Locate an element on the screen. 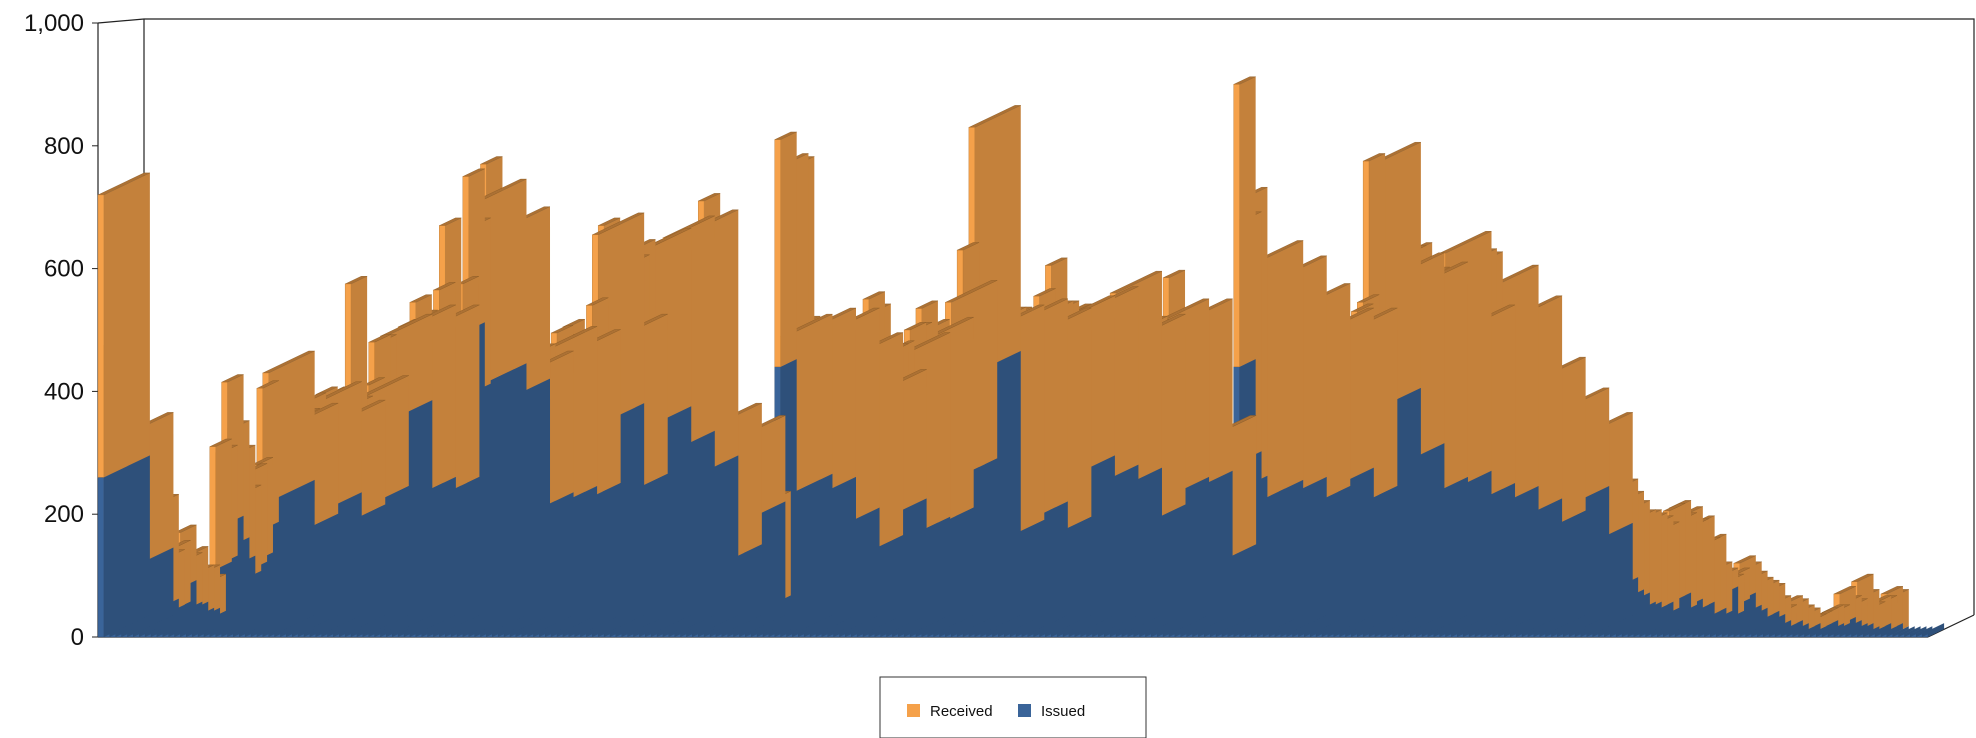  y-tick-label: 400 is located at coordinates (64, 391).